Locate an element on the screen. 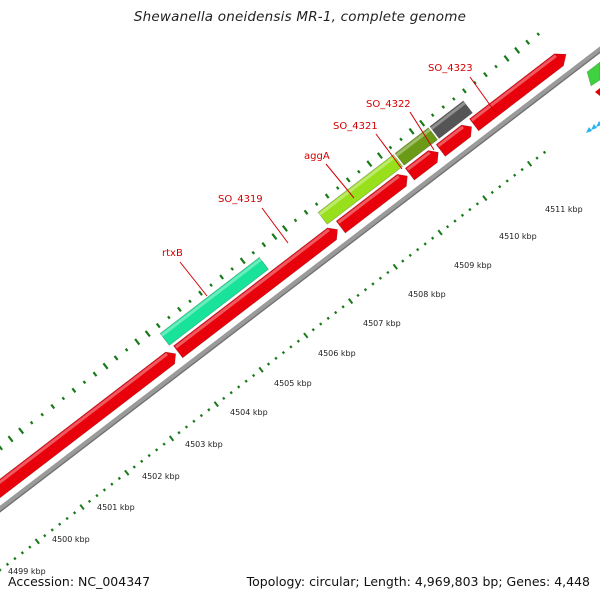  kbp-tick-label: 4503 kbp is located at coordinates (204, 444).